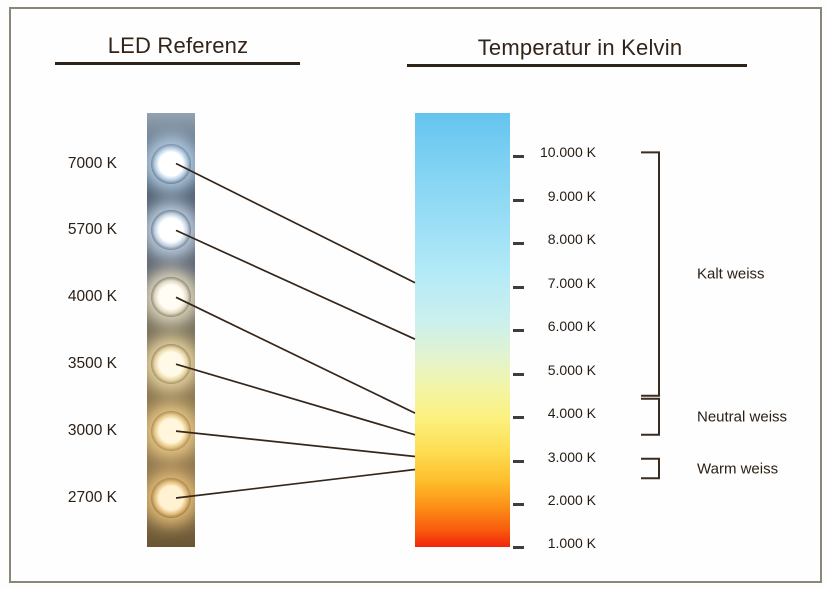 Image resolution: width=827 pixels, height=589 pixels. Describe the element at coordinates (92, 230) in the screenshot. I see `led-label: 5700 K` at that location.